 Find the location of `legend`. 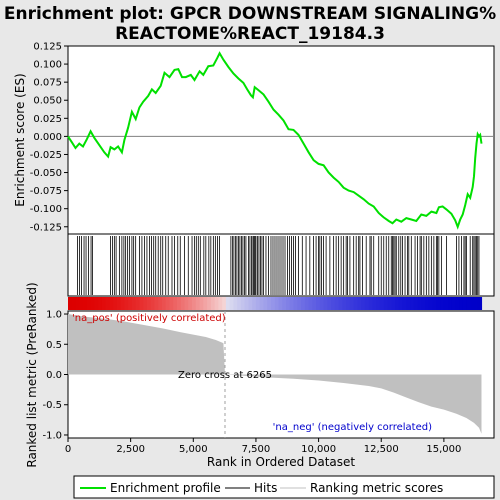

legend is located at coordinates (284, 487).